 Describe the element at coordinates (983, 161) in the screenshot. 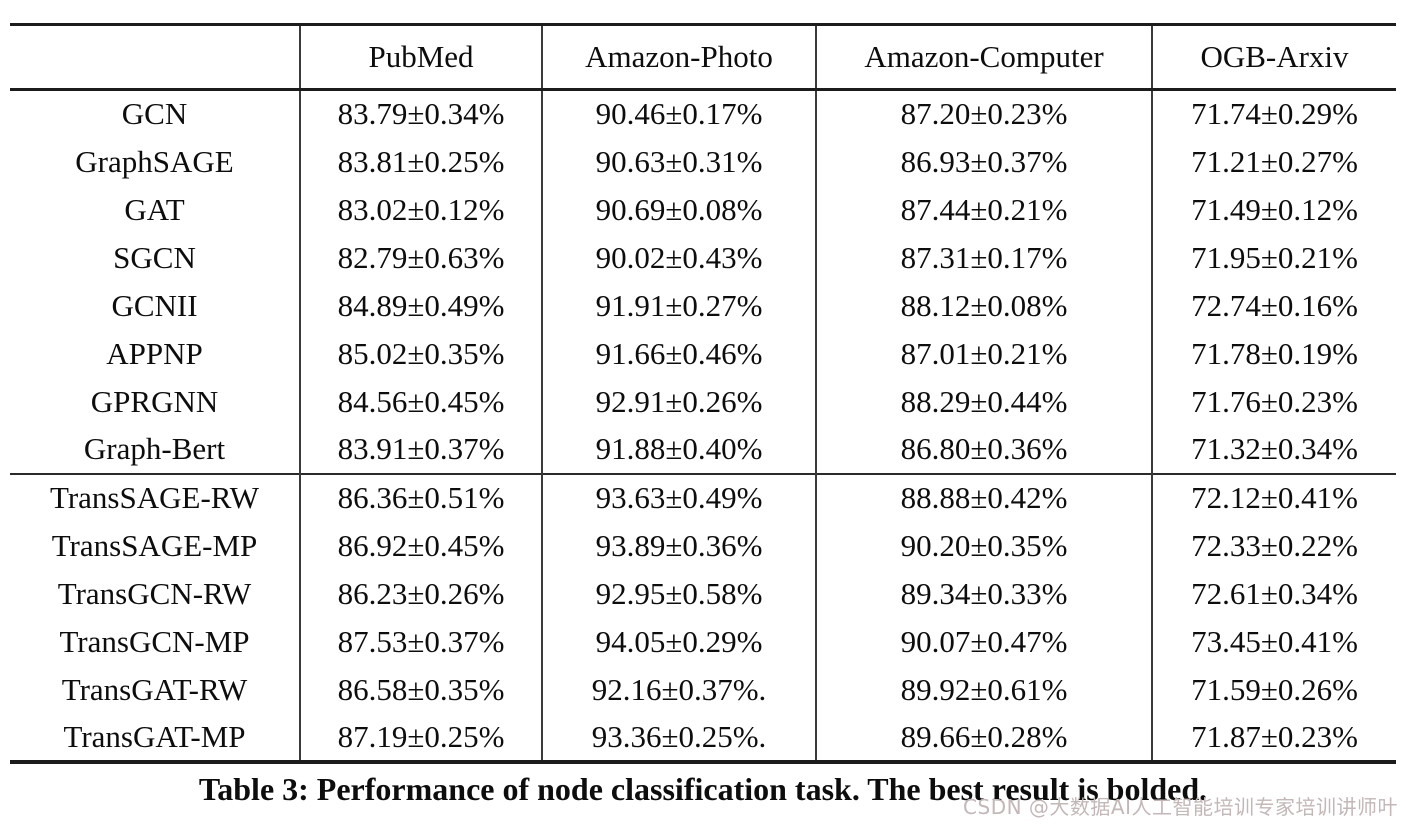

I see `metric-cell: 86.93±0.37%` at that location.